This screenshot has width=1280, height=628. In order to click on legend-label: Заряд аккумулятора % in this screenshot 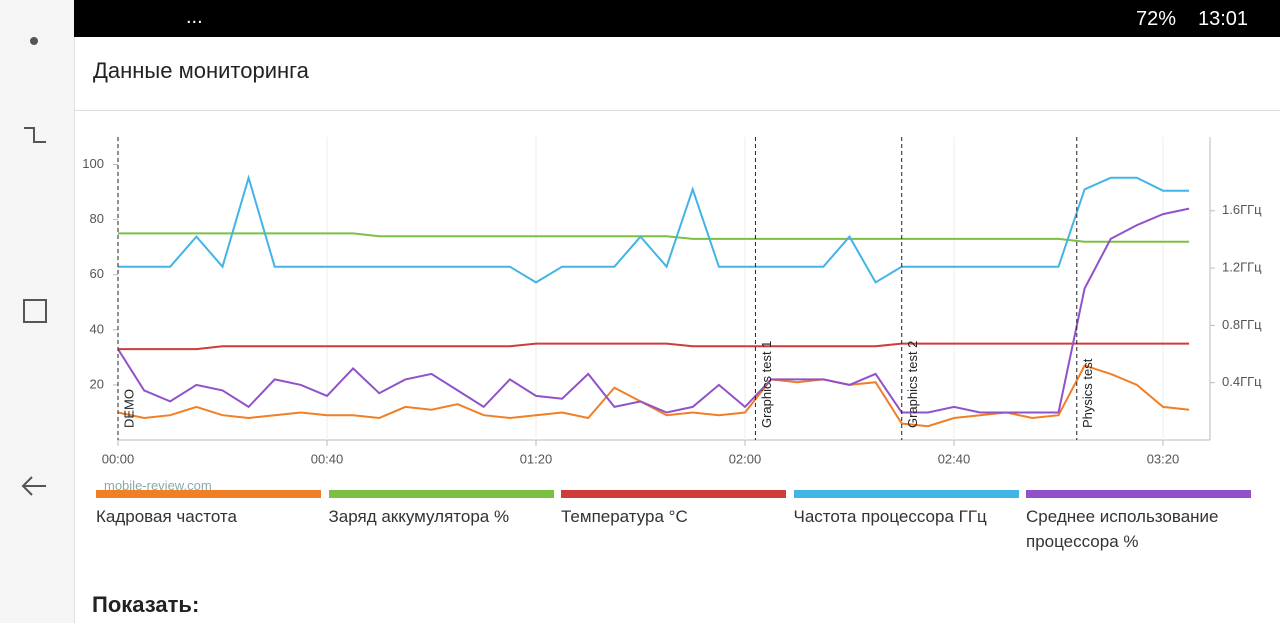, I will do `click(419, 516)`.